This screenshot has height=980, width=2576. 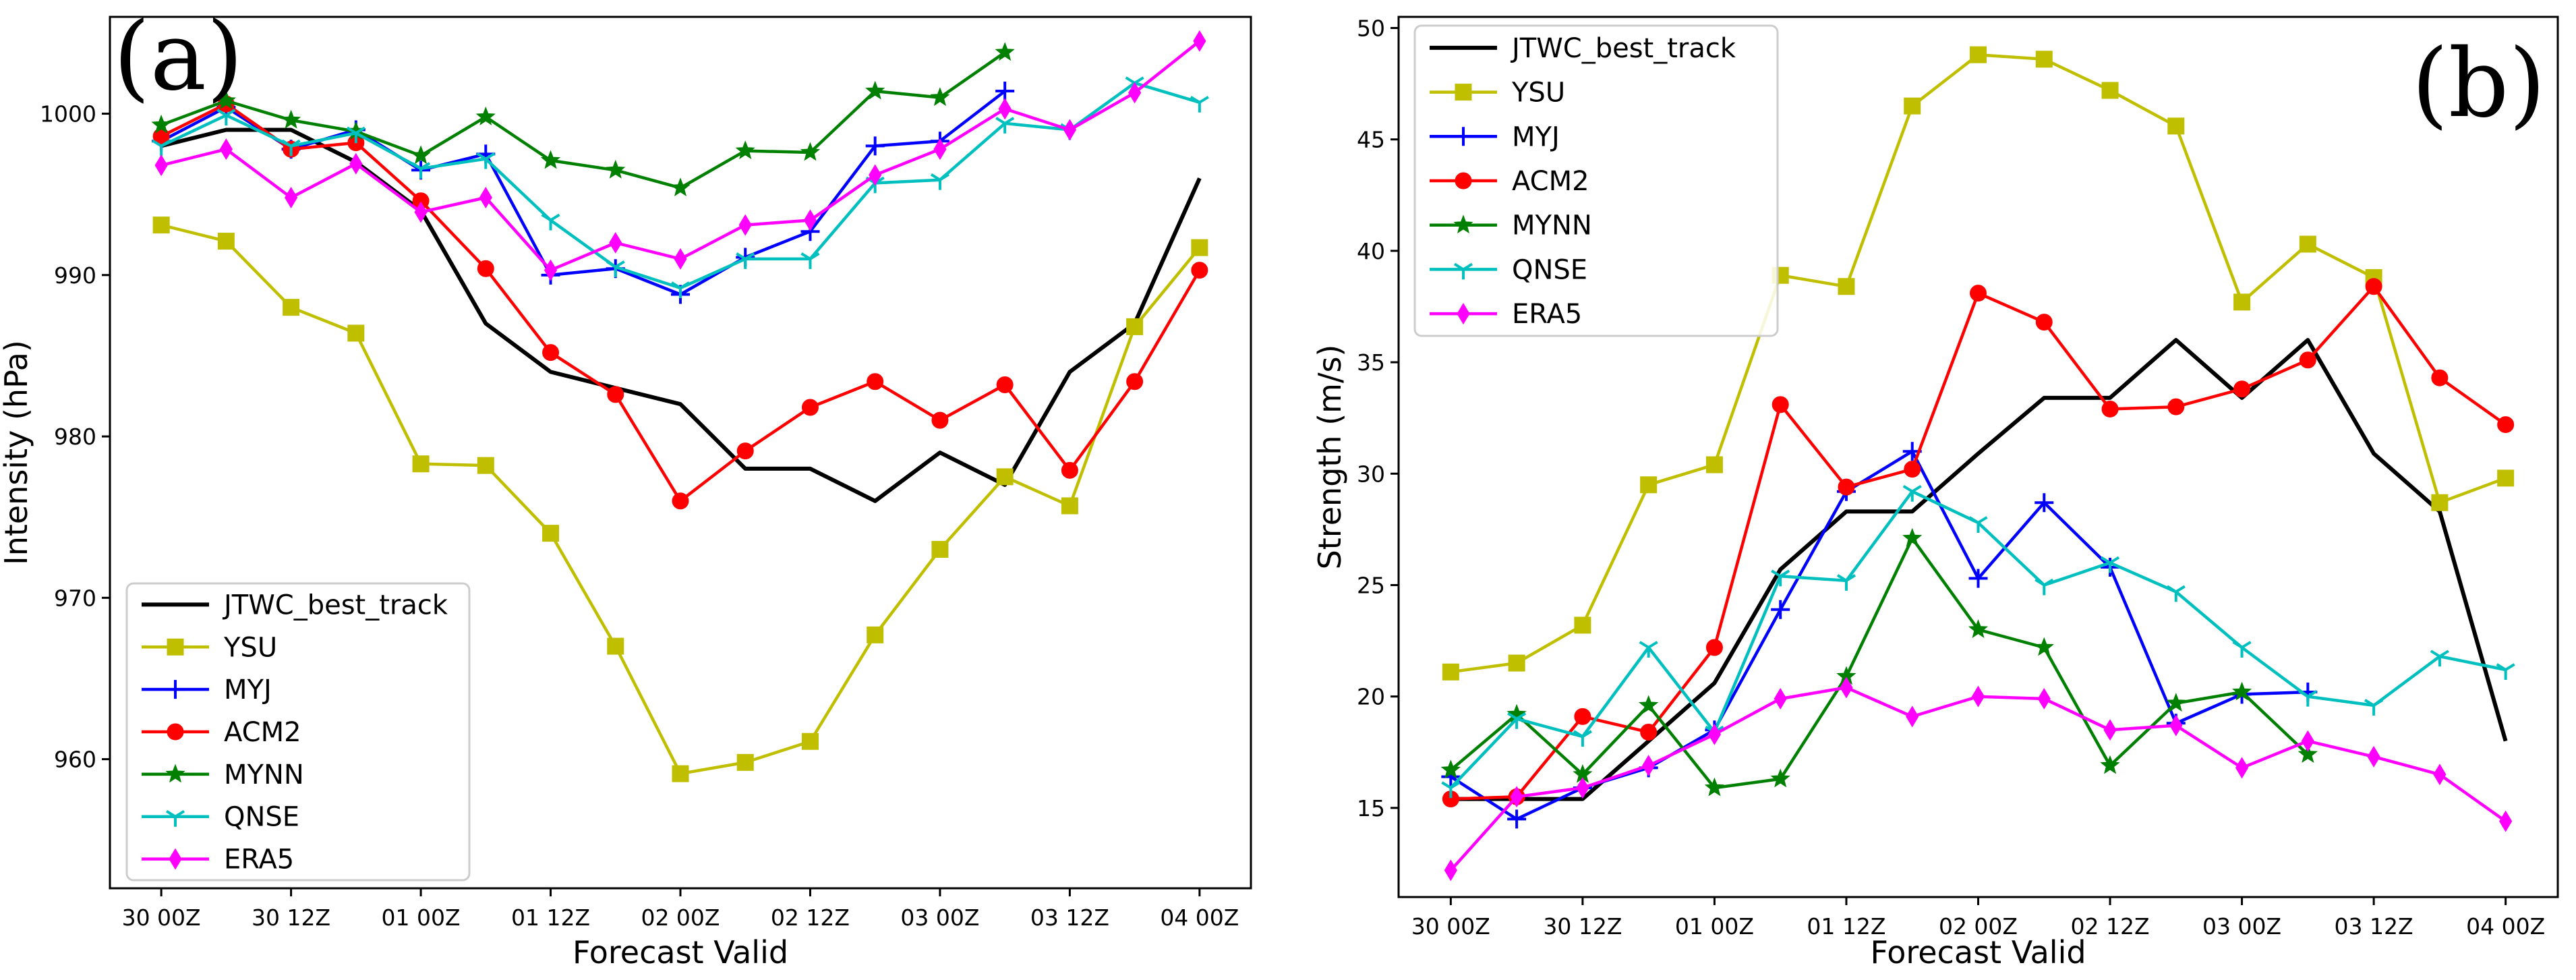 What do you see at coordinates (2506, 926) in the screenshot?
I see `x-tick-label: 04 00Z` at bounding box center [2506, 926].